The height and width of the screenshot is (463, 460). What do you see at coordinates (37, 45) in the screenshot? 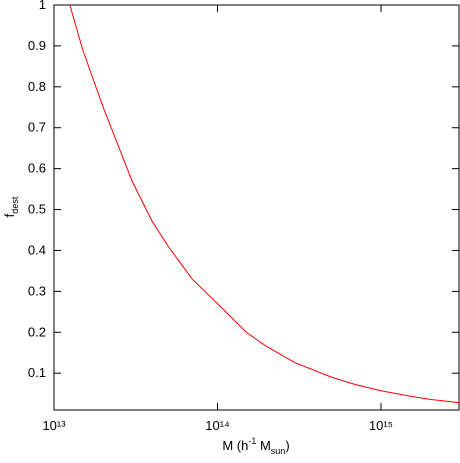
I see `y-tick-label: 0.9` at bounding box center [37, 45].